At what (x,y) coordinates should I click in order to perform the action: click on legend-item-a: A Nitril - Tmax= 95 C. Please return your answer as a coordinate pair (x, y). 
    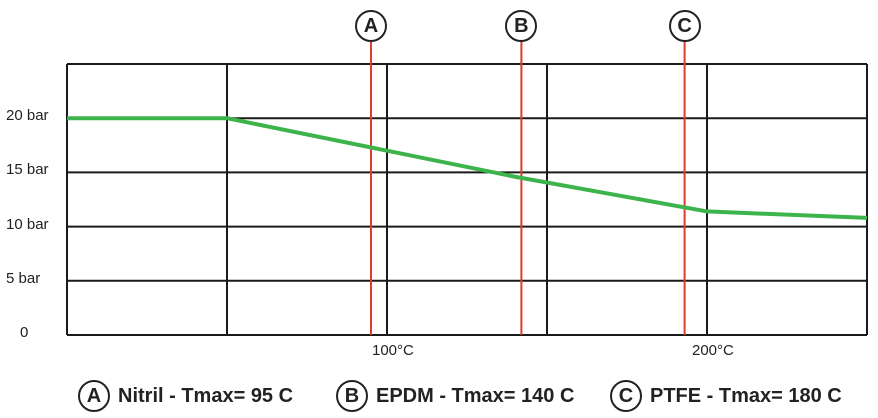
    Looking at the image, I should click on (185, 396).